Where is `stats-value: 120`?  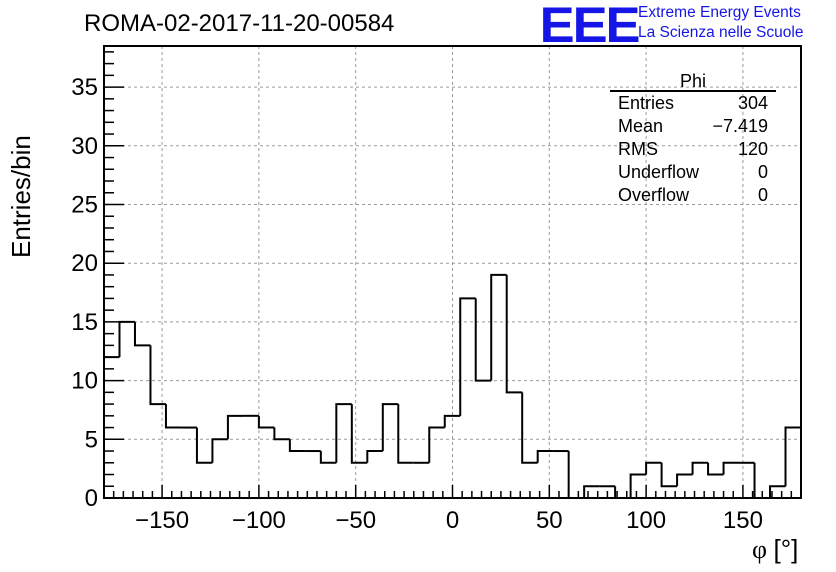
stats-value: 120 is located at coordinates (752, 149).